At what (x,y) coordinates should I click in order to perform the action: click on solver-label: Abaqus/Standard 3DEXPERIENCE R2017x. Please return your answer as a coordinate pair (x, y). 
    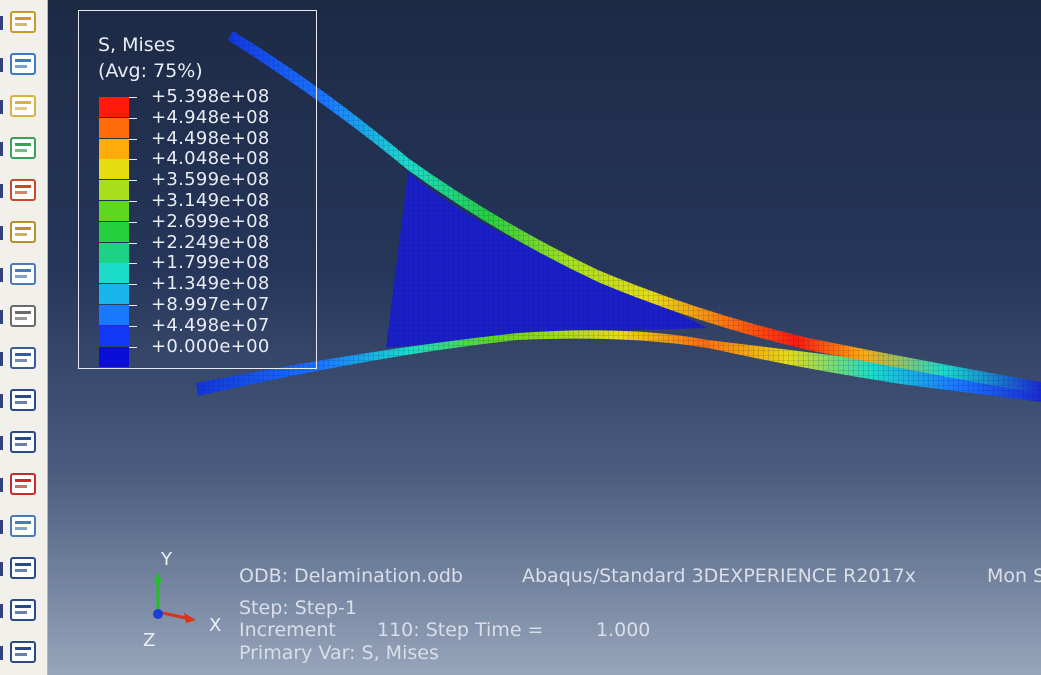
    Looking at the image, I should click on (719, 576).